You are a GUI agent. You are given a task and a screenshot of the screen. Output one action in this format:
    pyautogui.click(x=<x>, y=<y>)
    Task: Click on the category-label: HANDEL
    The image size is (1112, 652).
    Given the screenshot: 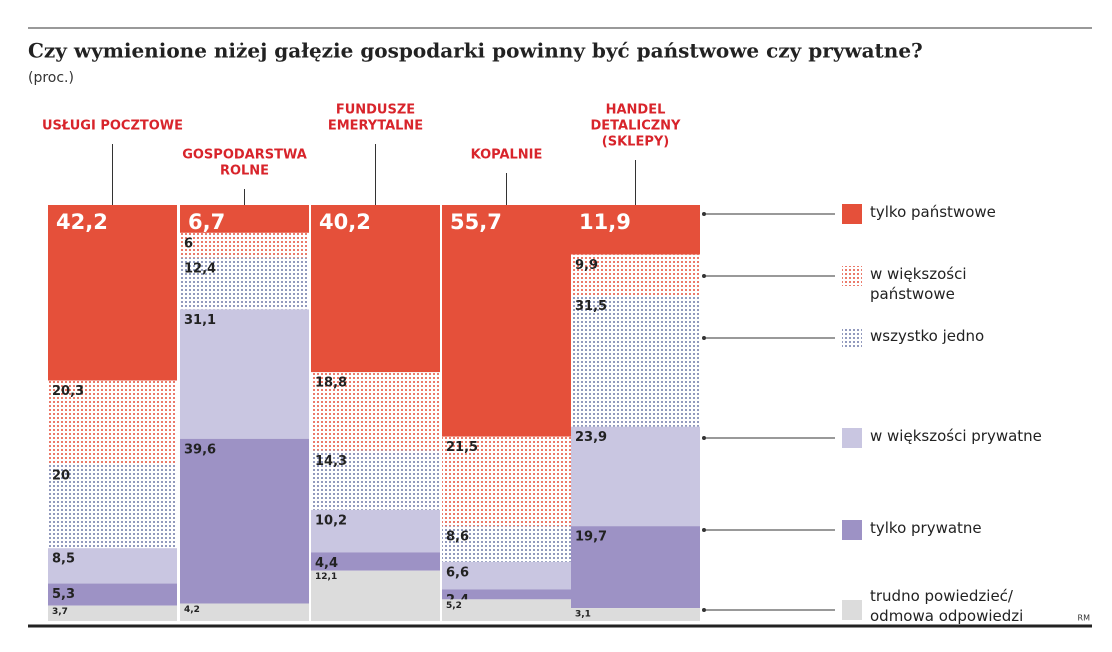 What is the action you would take?
    pyautogui.click(x=636, y=110)
    